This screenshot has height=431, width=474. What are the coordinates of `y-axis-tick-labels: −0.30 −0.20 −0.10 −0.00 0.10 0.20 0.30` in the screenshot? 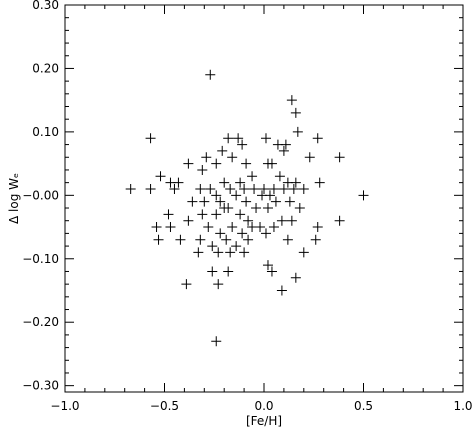 It's located at (40, 196).